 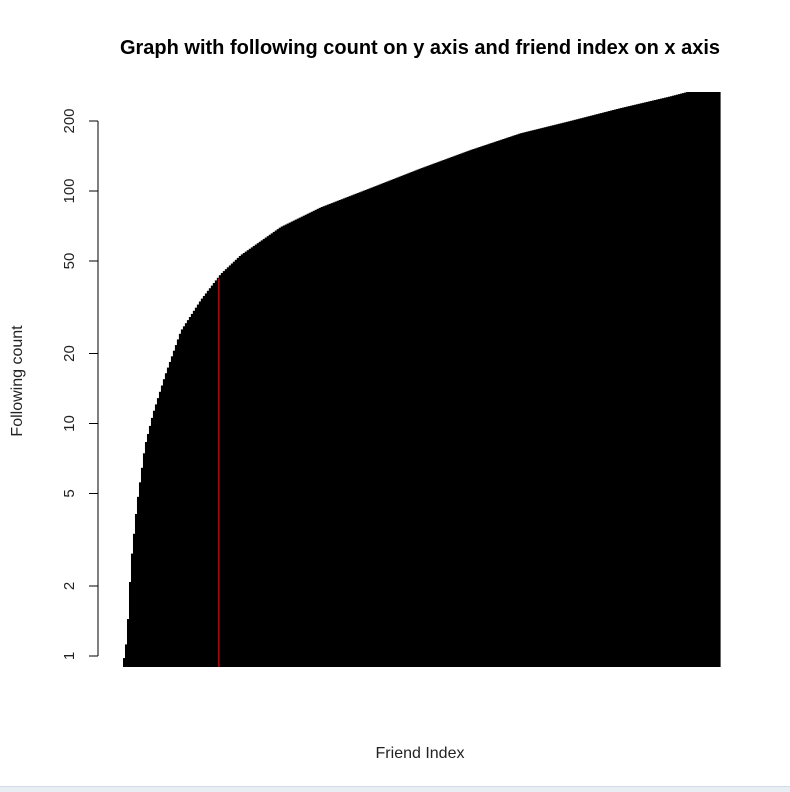 I want to click on y-tick-label: 1, so click(x=69, y=656).